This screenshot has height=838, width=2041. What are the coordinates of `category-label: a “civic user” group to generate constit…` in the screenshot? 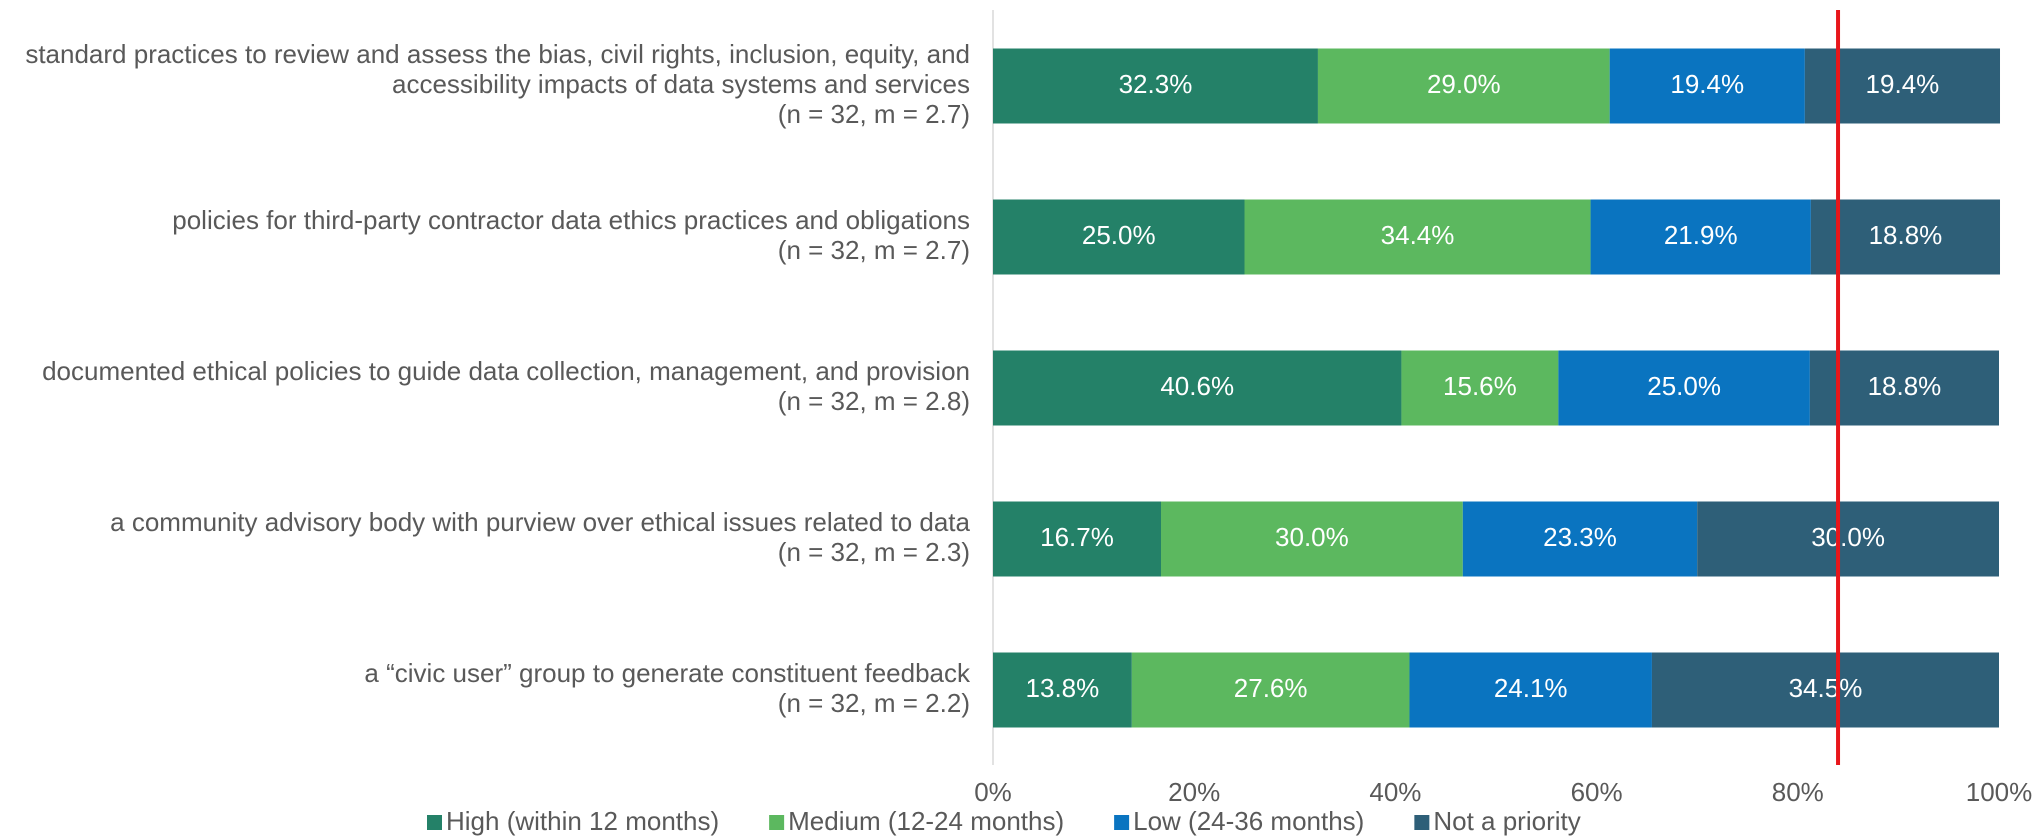 It's located at (667, 673).